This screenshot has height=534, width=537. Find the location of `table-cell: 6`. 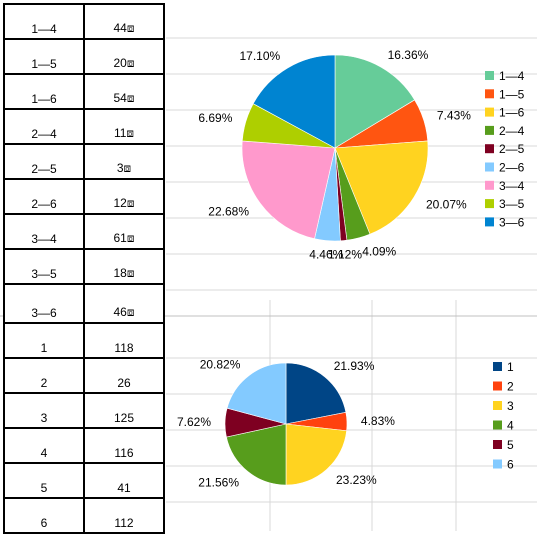

table-cell: 6 is located at coordinates (44, 515).